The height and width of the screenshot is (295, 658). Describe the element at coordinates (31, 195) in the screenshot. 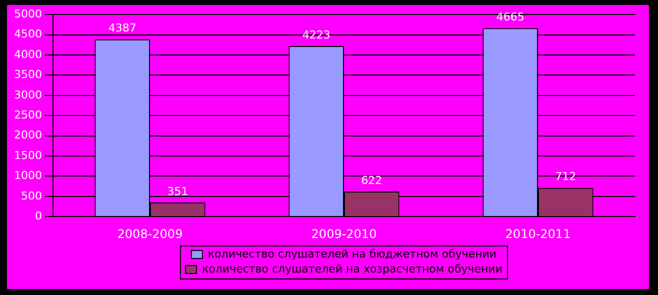

I see `y-tick-label: 500` at that location.